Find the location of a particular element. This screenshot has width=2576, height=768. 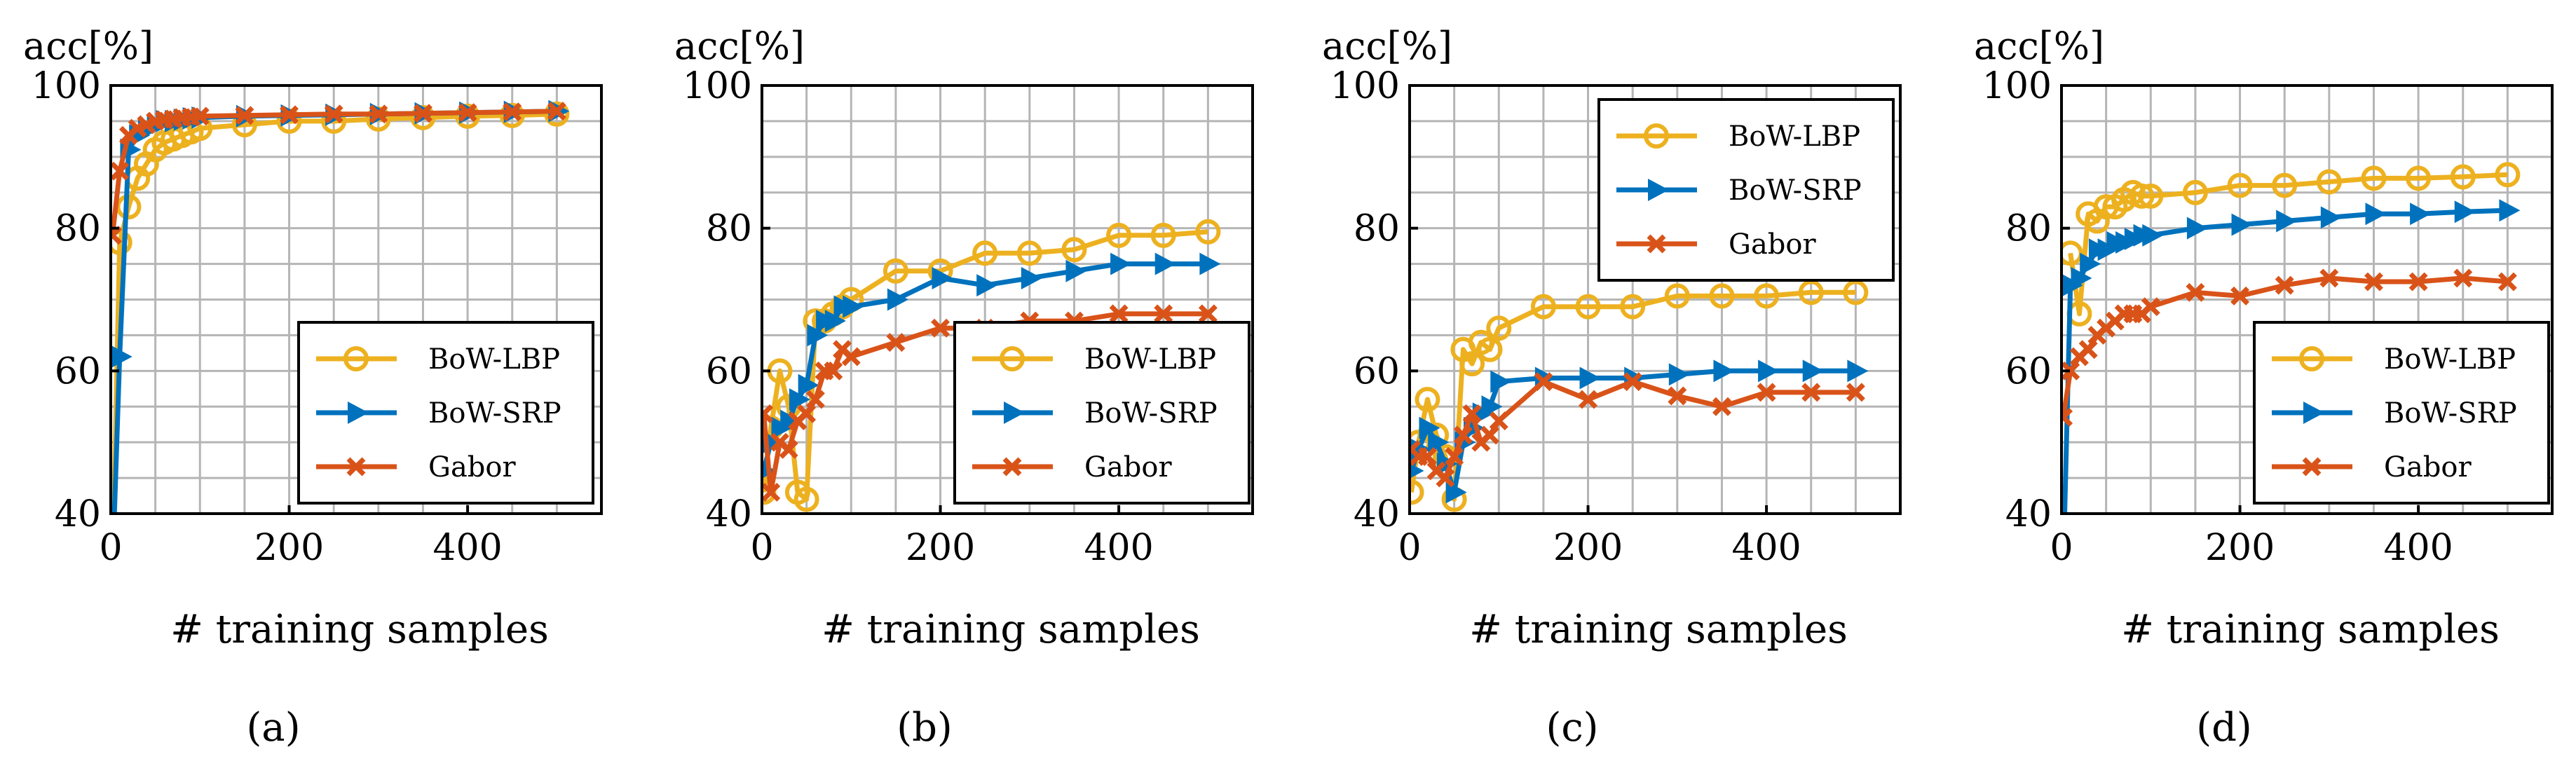

panel-caption: (c) is located at coordinates (1572, 727).